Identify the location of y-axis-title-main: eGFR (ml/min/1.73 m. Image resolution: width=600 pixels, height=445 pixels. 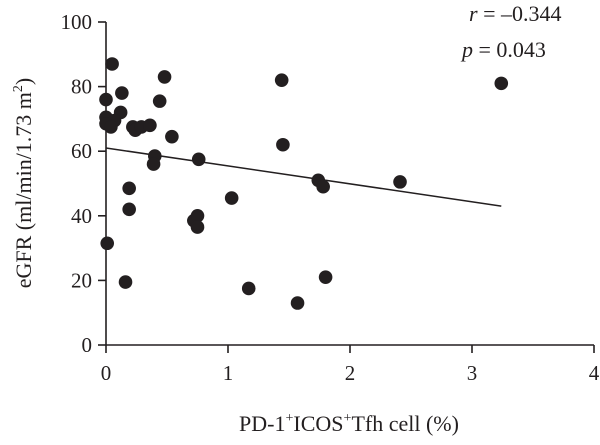
(23, 190).